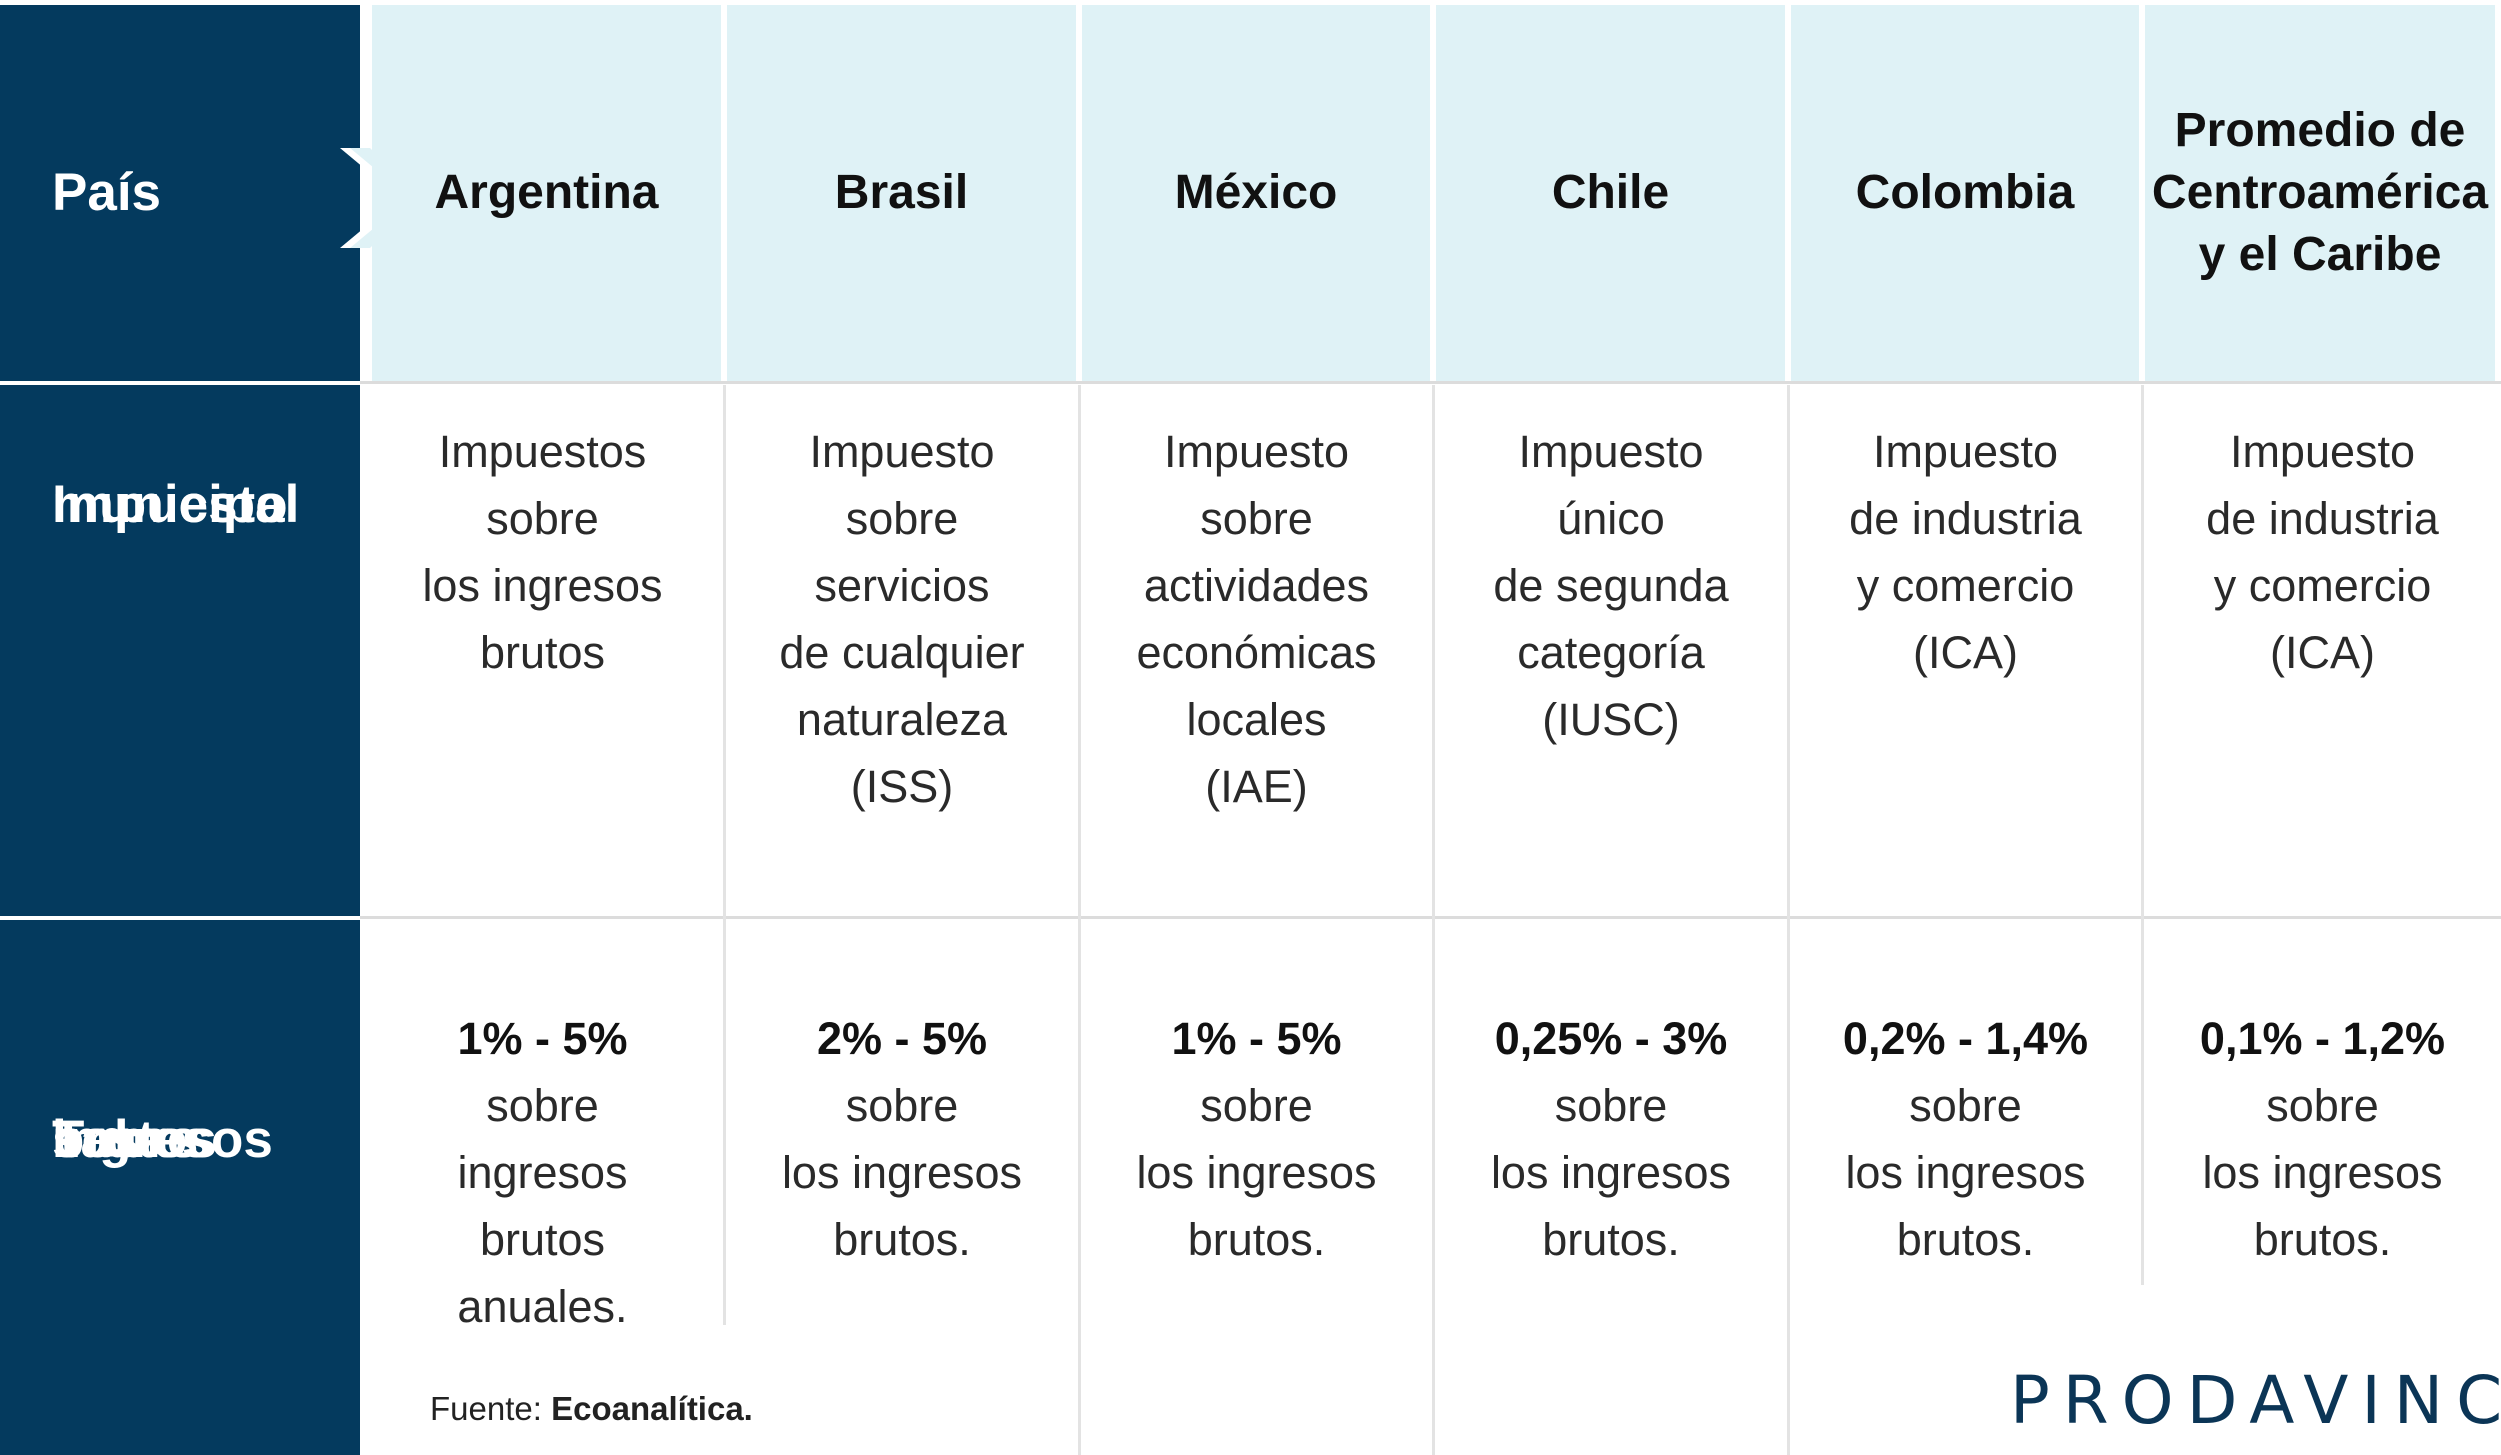 The width and height of the screenshot is (2501, 1455). I want to click on column-header-label: y el Caribe, so click(2320, 254).